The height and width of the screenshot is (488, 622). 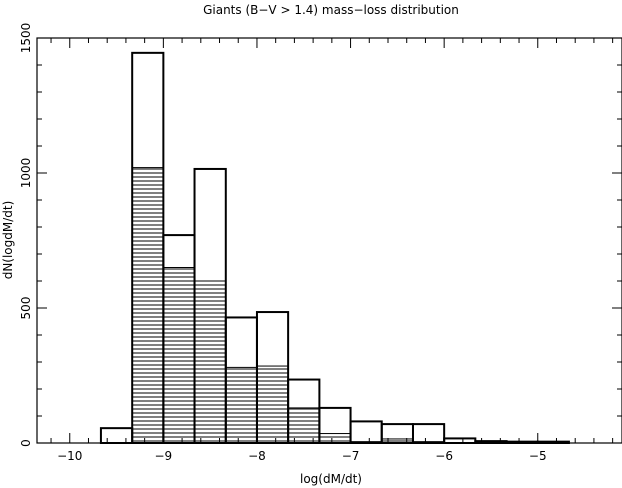 What do you see at coordinates (69, 456) in the screenshot?
I see `x-tick-label: −10` at bounding box center [69, 456].